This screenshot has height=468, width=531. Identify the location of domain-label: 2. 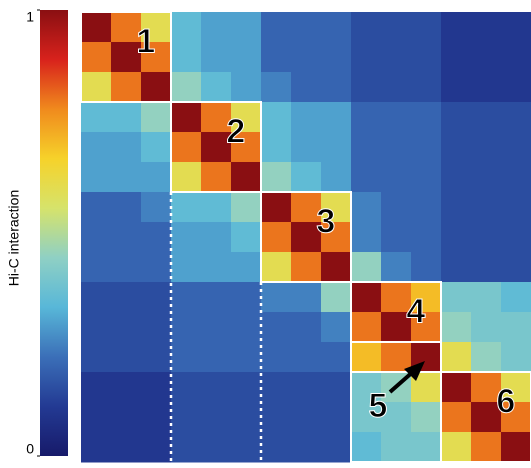
(235, 131).